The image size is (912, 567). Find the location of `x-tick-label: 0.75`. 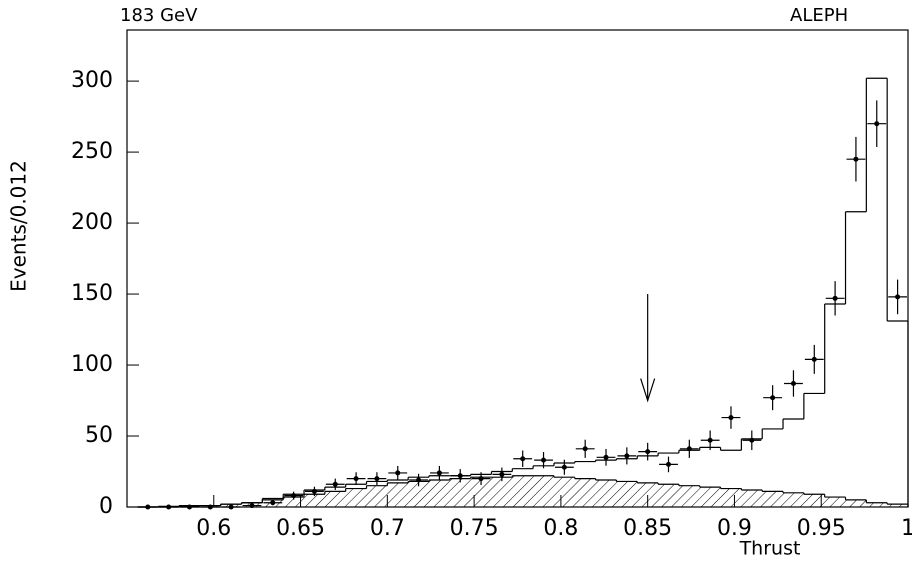

x-tick-label: 0.75 is located at coordinates (474, 528).